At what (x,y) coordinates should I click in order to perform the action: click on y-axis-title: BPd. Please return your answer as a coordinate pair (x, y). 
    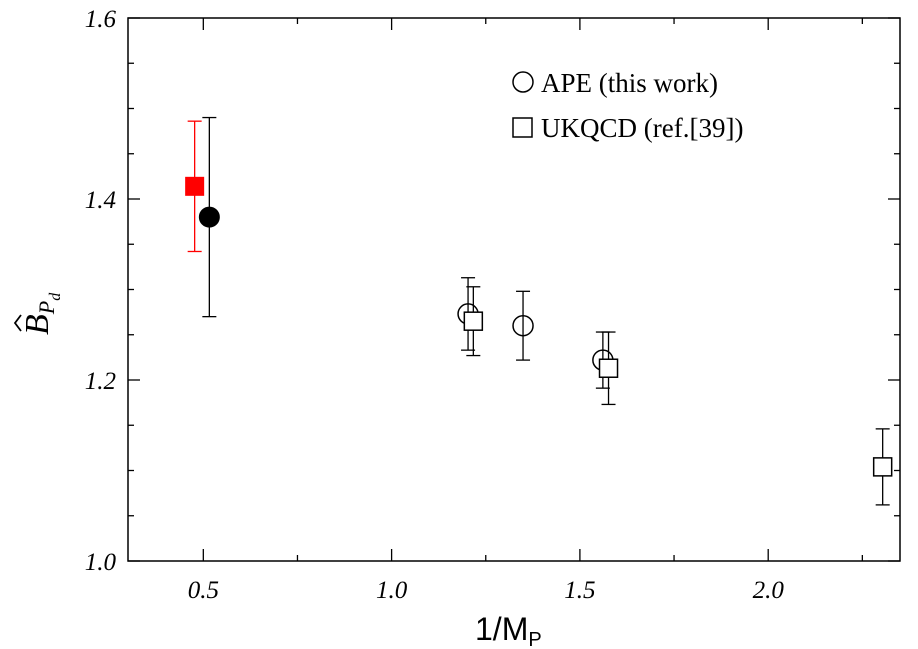
    Looking at the image, I should click on (38, 313).